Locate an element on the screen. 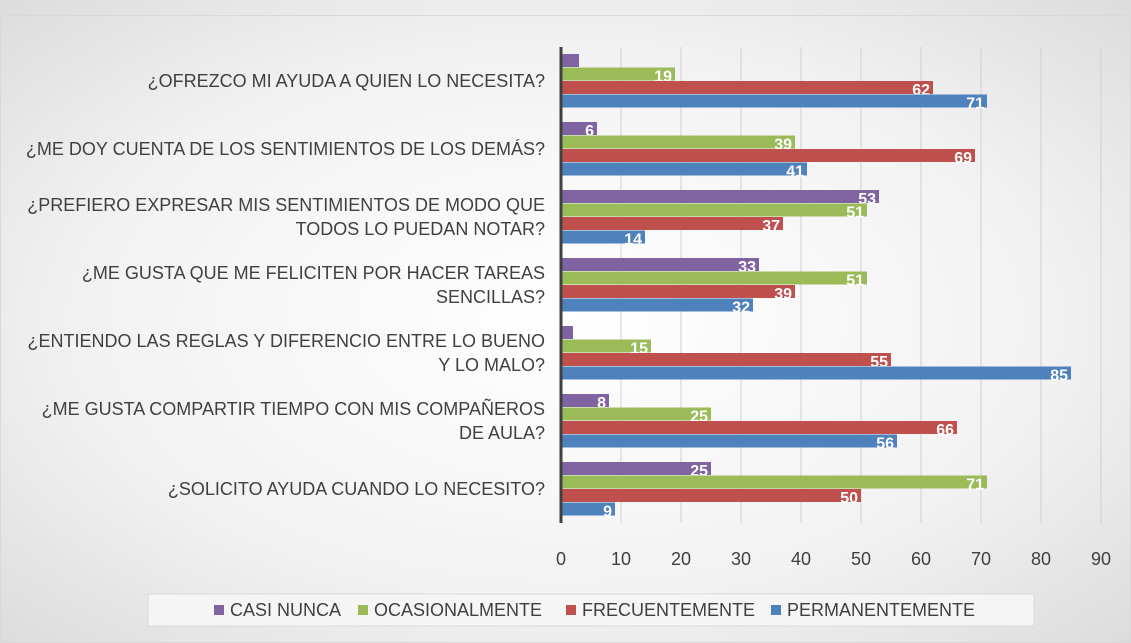  x-tick-label: 80 is located at coordinates (1041, 559).